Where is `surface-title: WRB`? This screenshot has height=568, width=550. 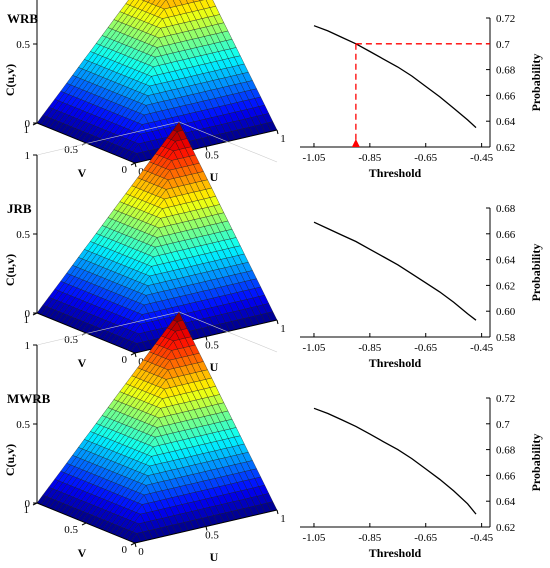 surface-title: WRB is located at coordinates (22, 18).